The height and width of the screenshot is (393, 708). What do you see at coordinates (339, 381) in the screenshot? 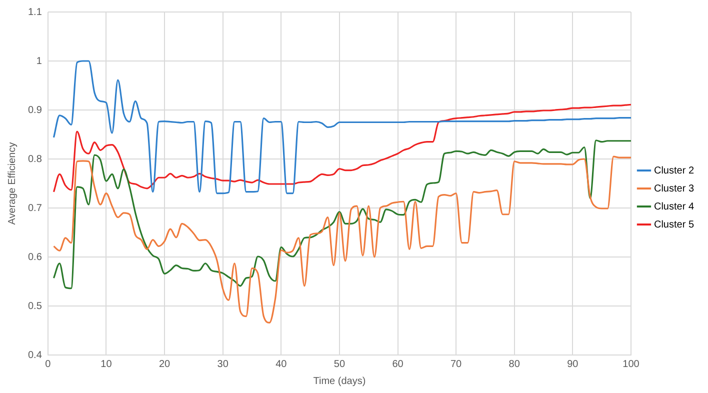
I see `x-axis-title: Time (days)` at bounding box center [339, 381].